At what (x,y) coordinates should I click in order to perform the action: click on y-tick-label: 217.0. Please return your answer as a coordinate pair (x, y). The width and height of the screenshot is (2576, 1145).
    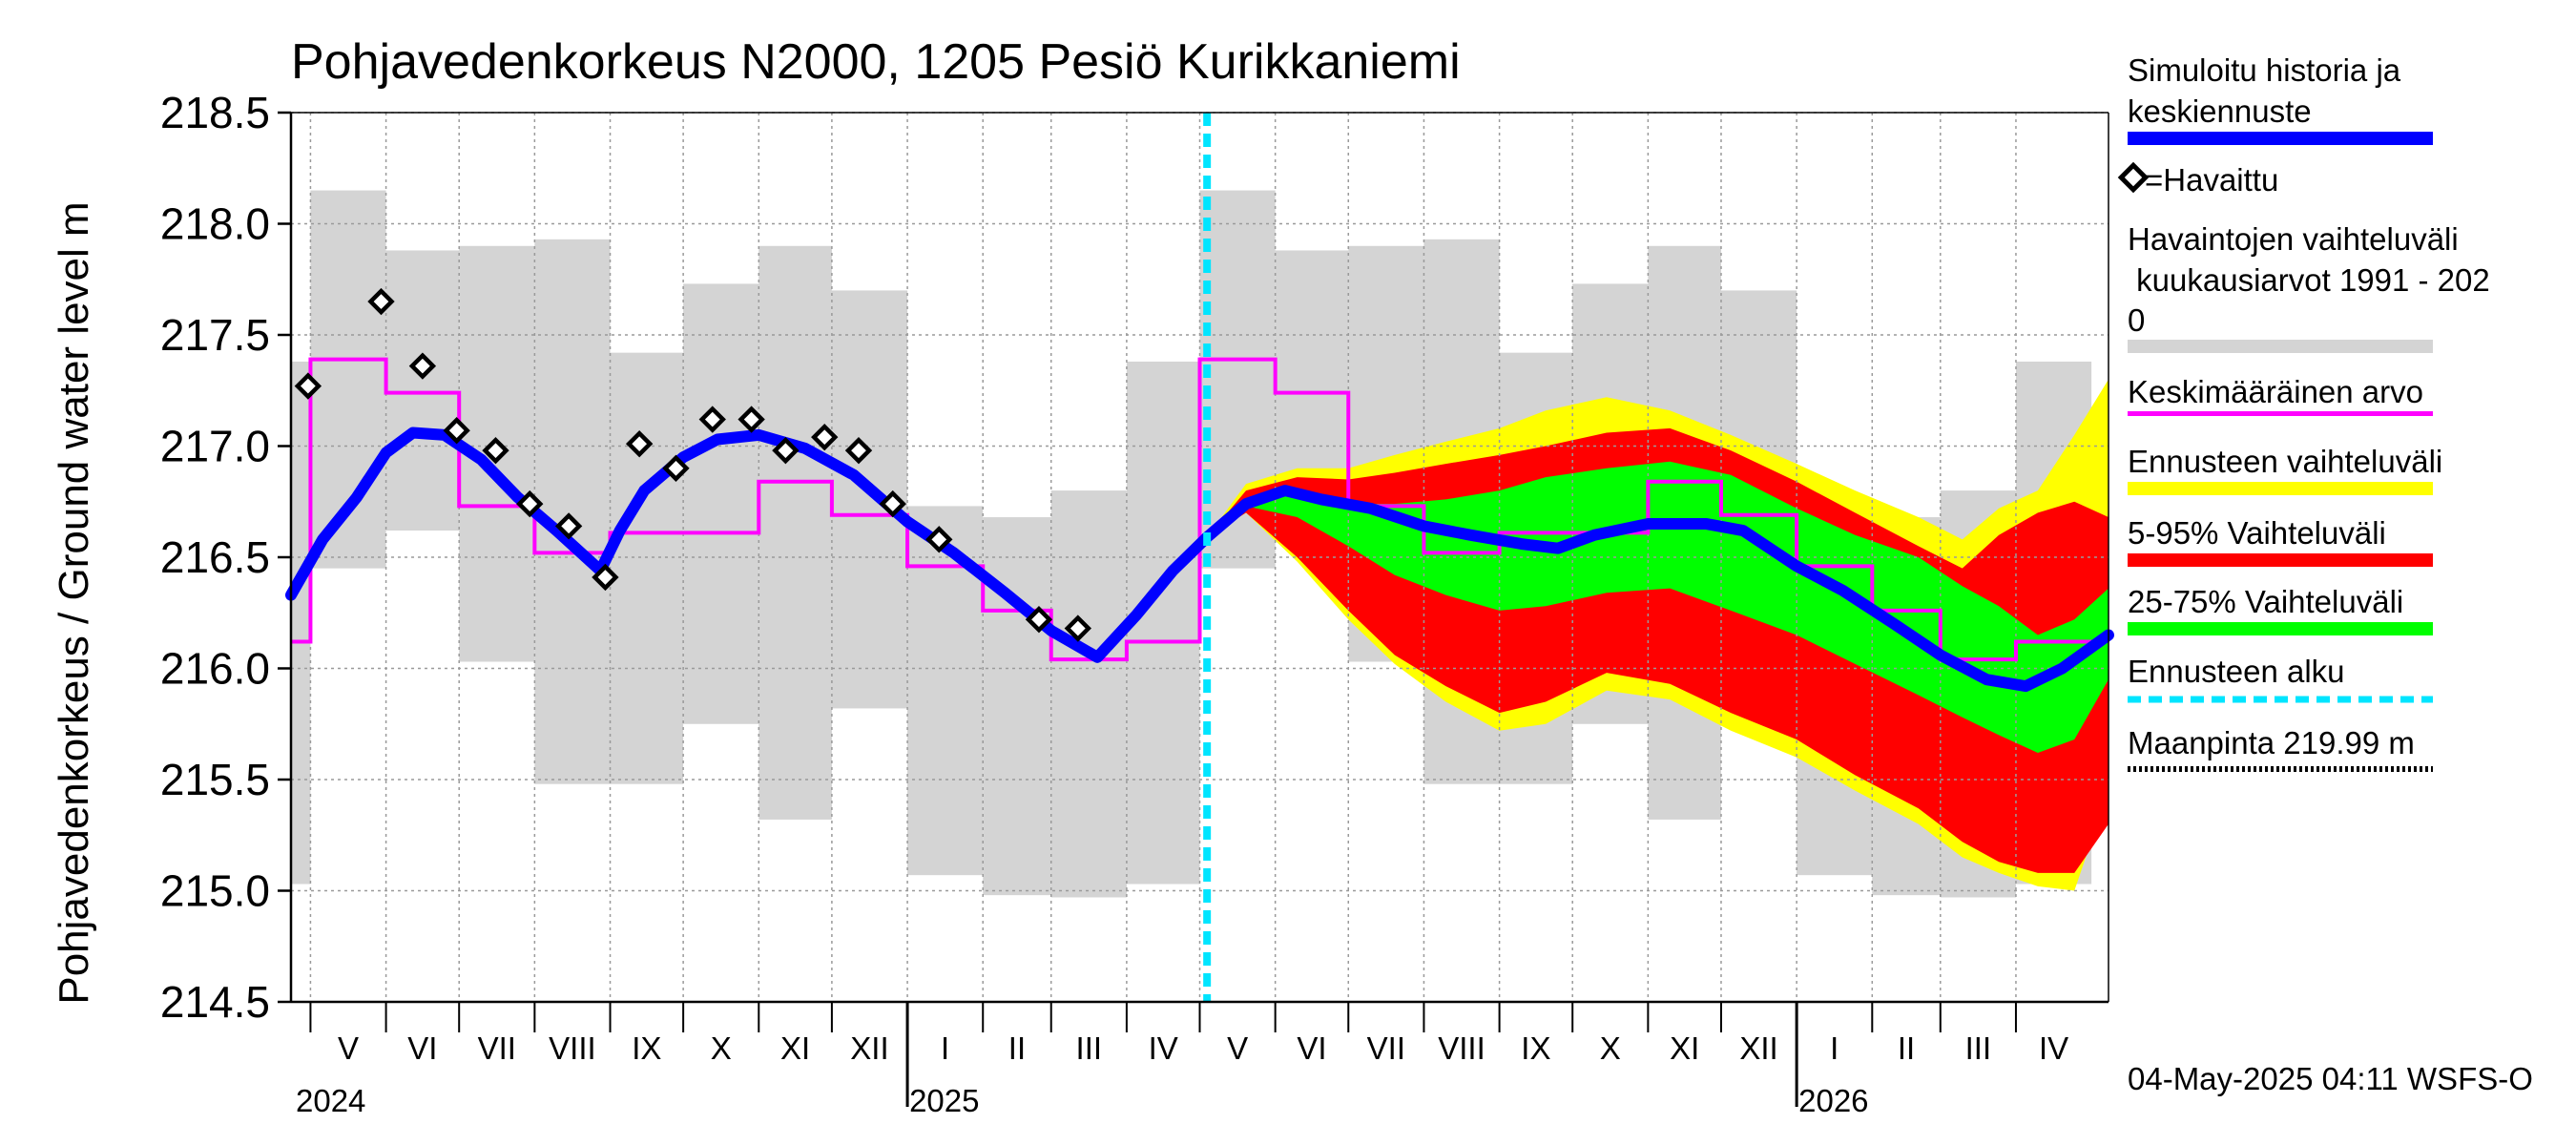
    Looking at the image, I should click on (215, 446).